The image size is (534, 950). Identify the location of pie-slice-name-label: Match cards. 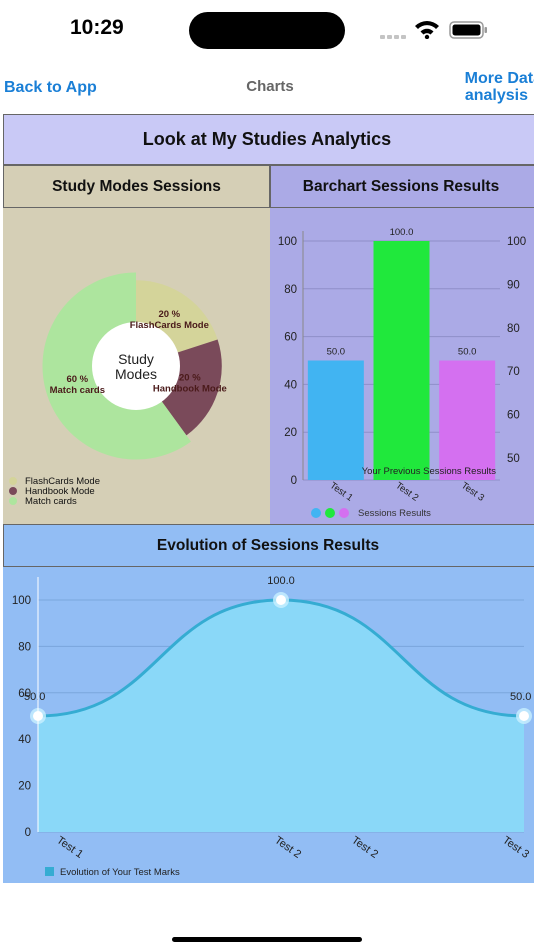
(77, 390).